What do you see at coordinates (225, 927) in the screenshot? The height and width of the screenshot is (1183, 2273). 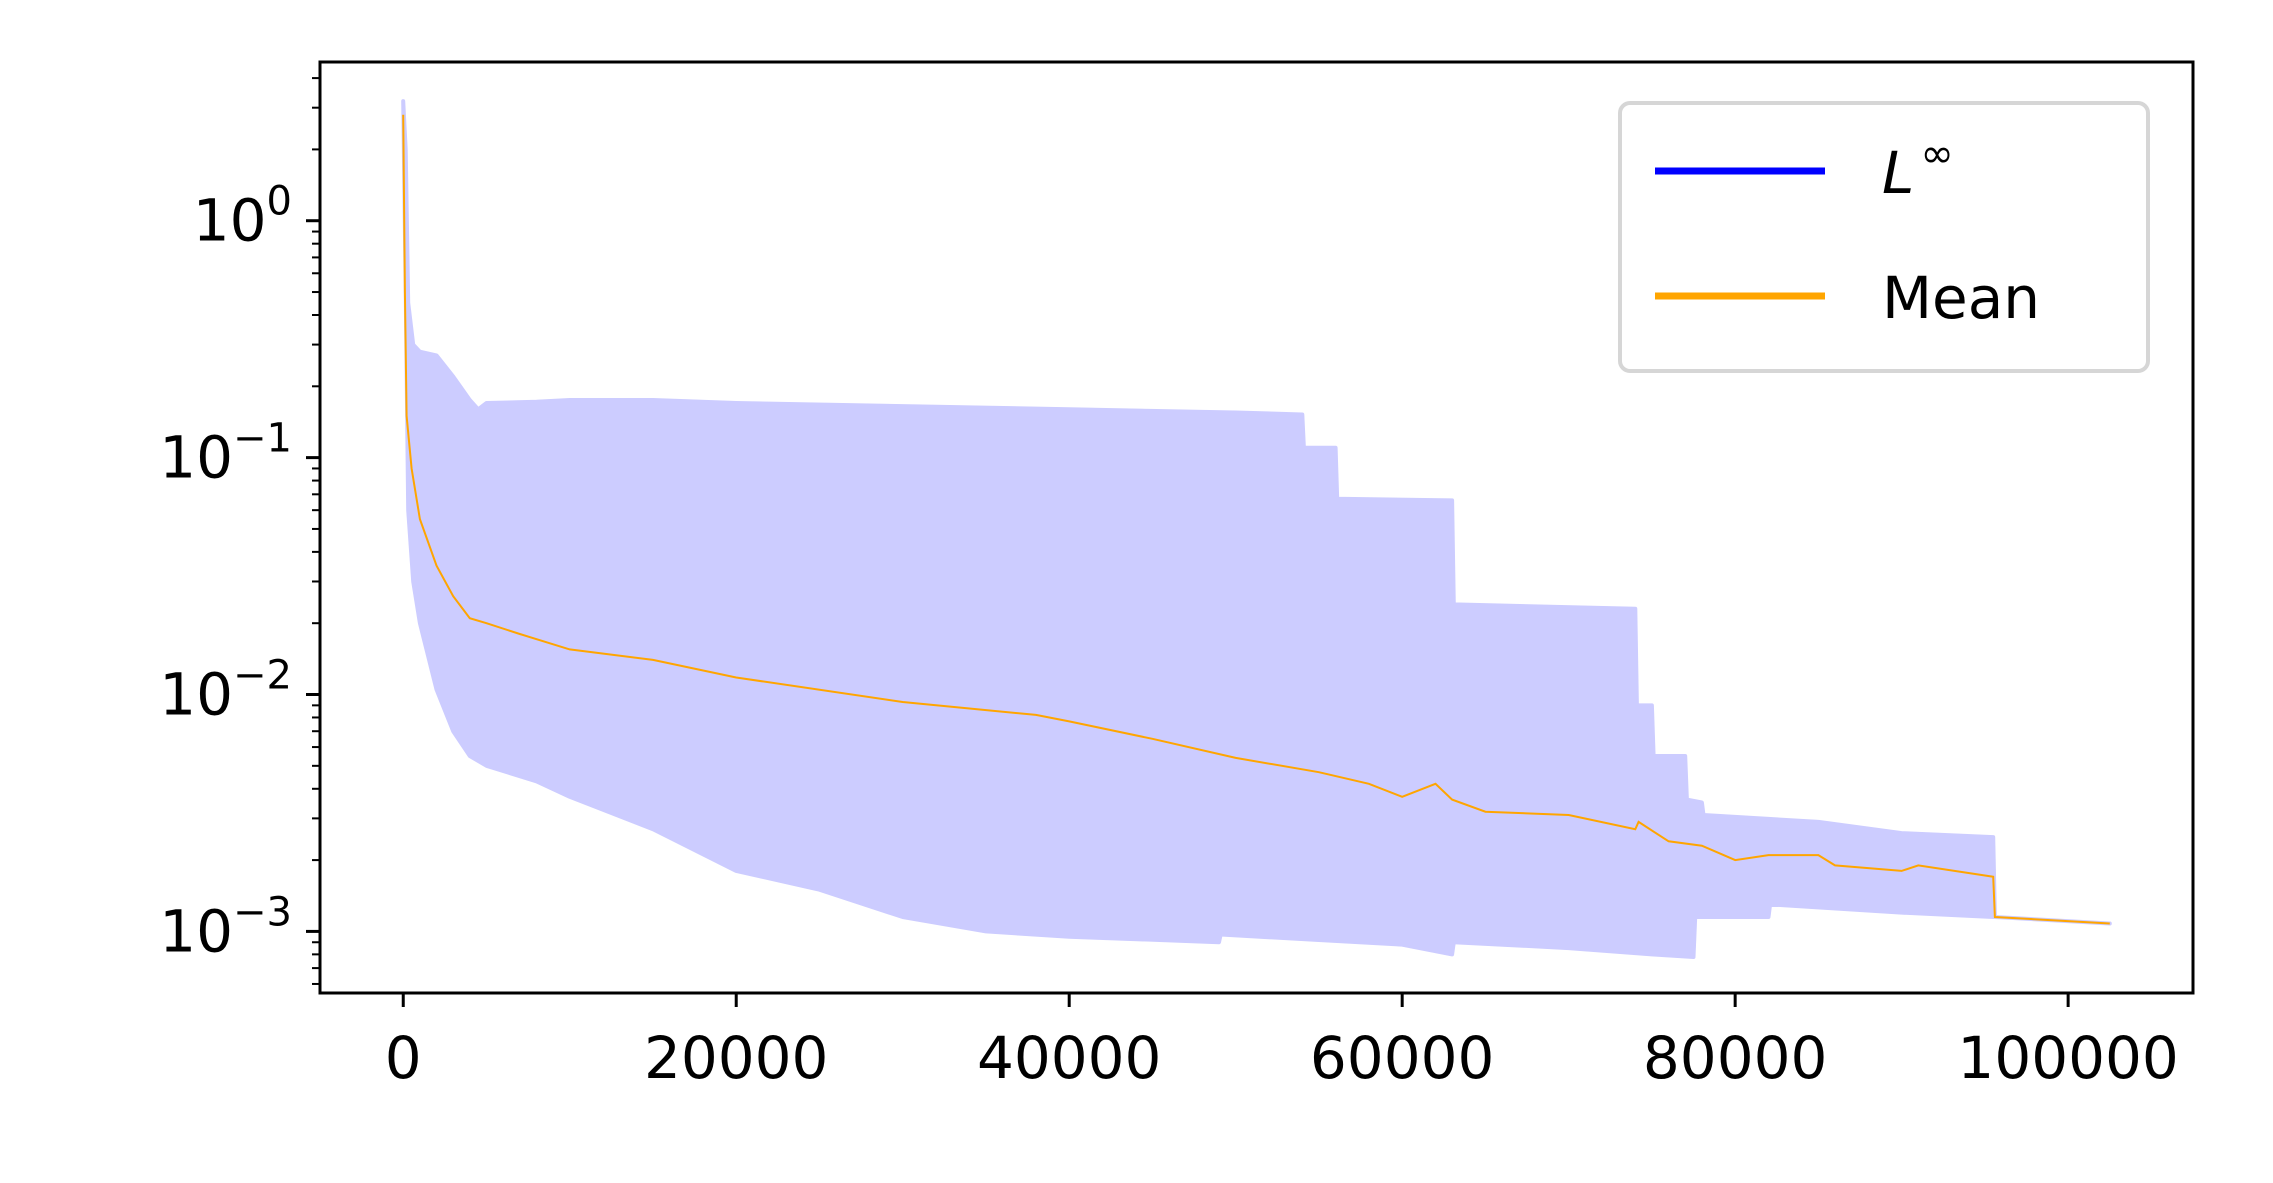 I see `y-tick-label: 10⁻³` at bounding box center [225, 927].